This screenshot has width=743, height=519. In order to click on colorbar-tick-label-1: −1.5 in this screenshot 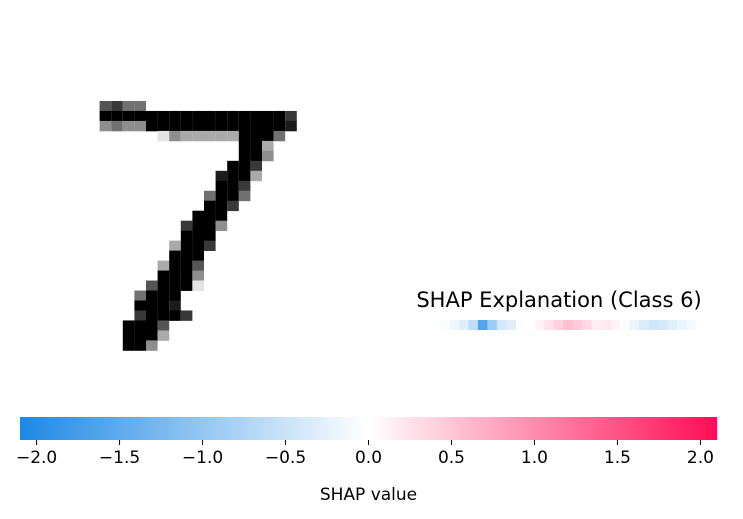, I will do `click(119, 458)`.